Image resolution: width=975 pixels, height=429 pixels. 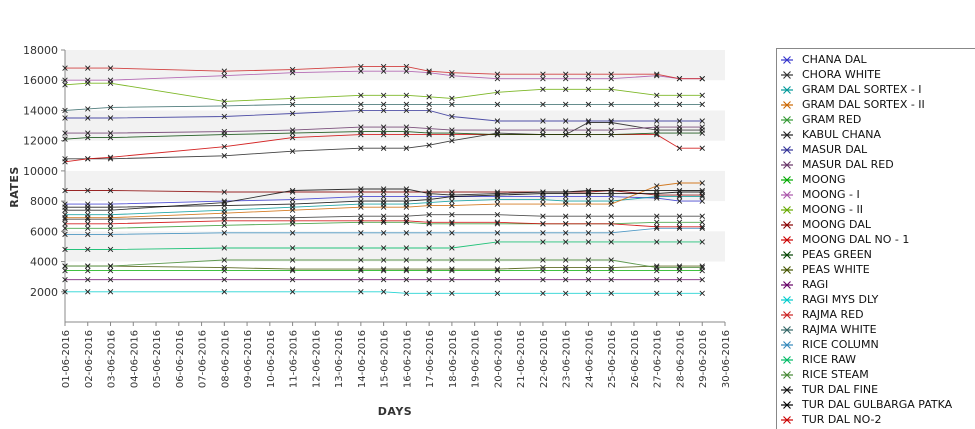 What do you see at coordinates (876, 374) in the screenshot?
I see `legend-item: RICE STEAM` at bounding box center [876, 374].